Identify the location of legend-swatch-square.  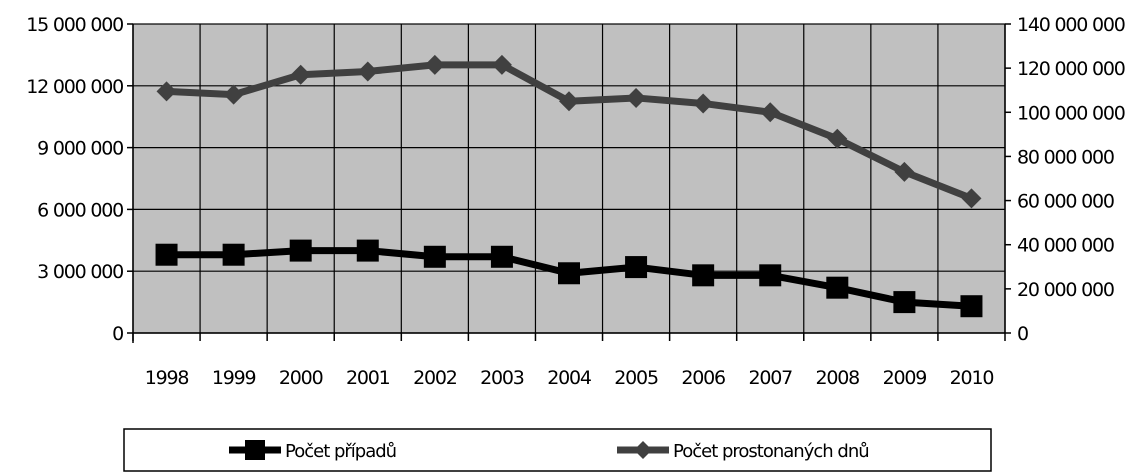
(255, 450).